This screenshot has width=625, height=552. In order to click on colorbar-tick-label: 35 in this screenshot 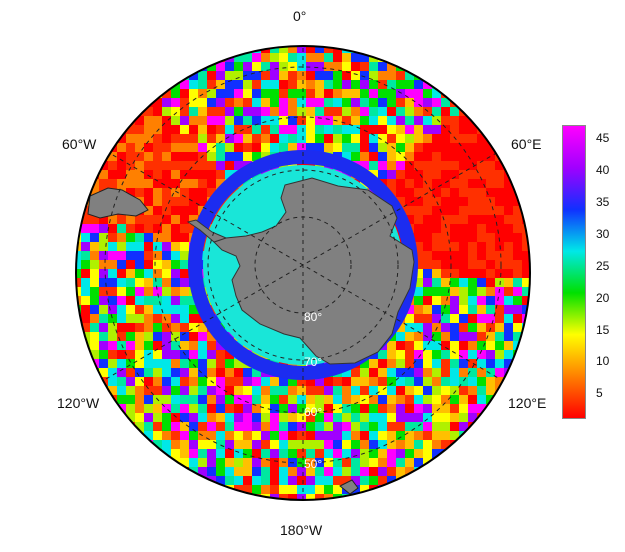, I will do `click(603, 201)`.